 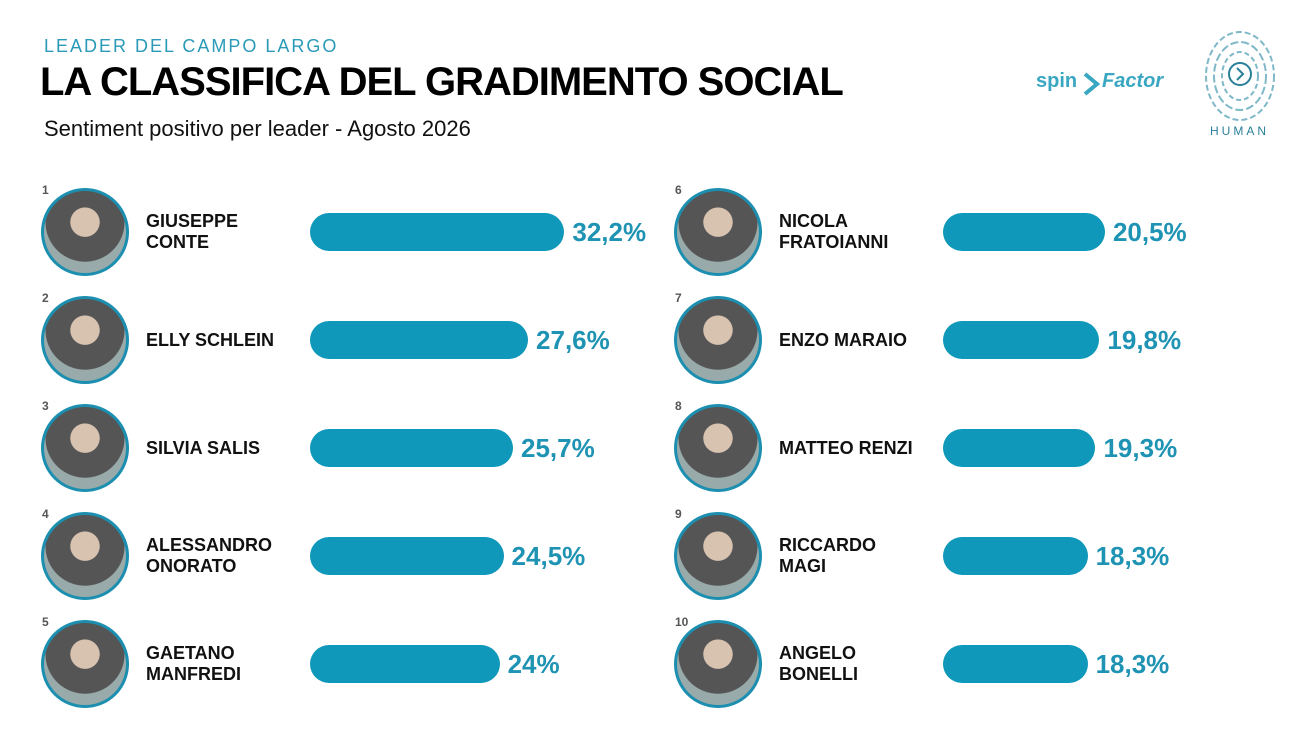 I want to click on rank-label: 6, so click(x=678, y=190).